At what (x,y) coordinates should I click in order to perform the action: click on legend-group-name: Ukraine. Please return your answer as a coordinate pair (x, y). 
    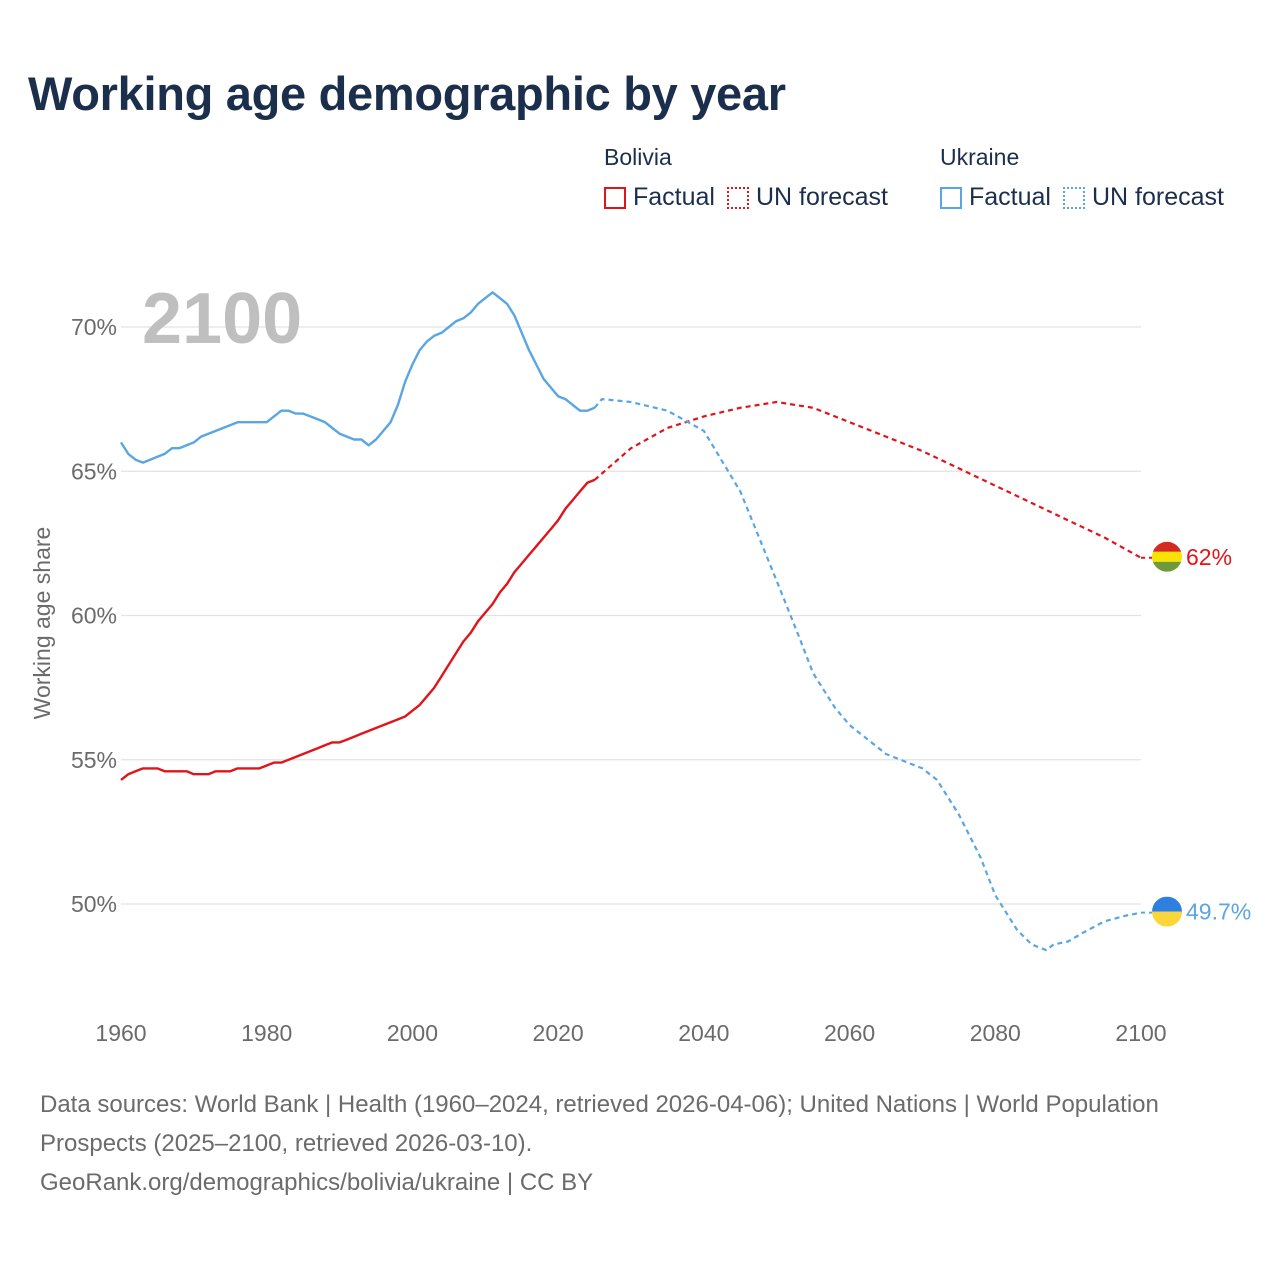
    Looking at the image, I should click on (980, 157).